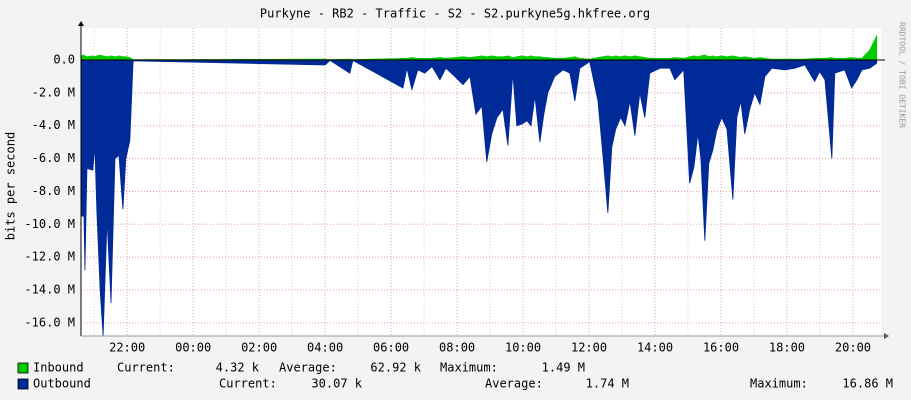  What do you see at coordinates (49, 322) in the screenshot?
I see `y-tick-label: -16.0 M` at bounding box center [49, 322].